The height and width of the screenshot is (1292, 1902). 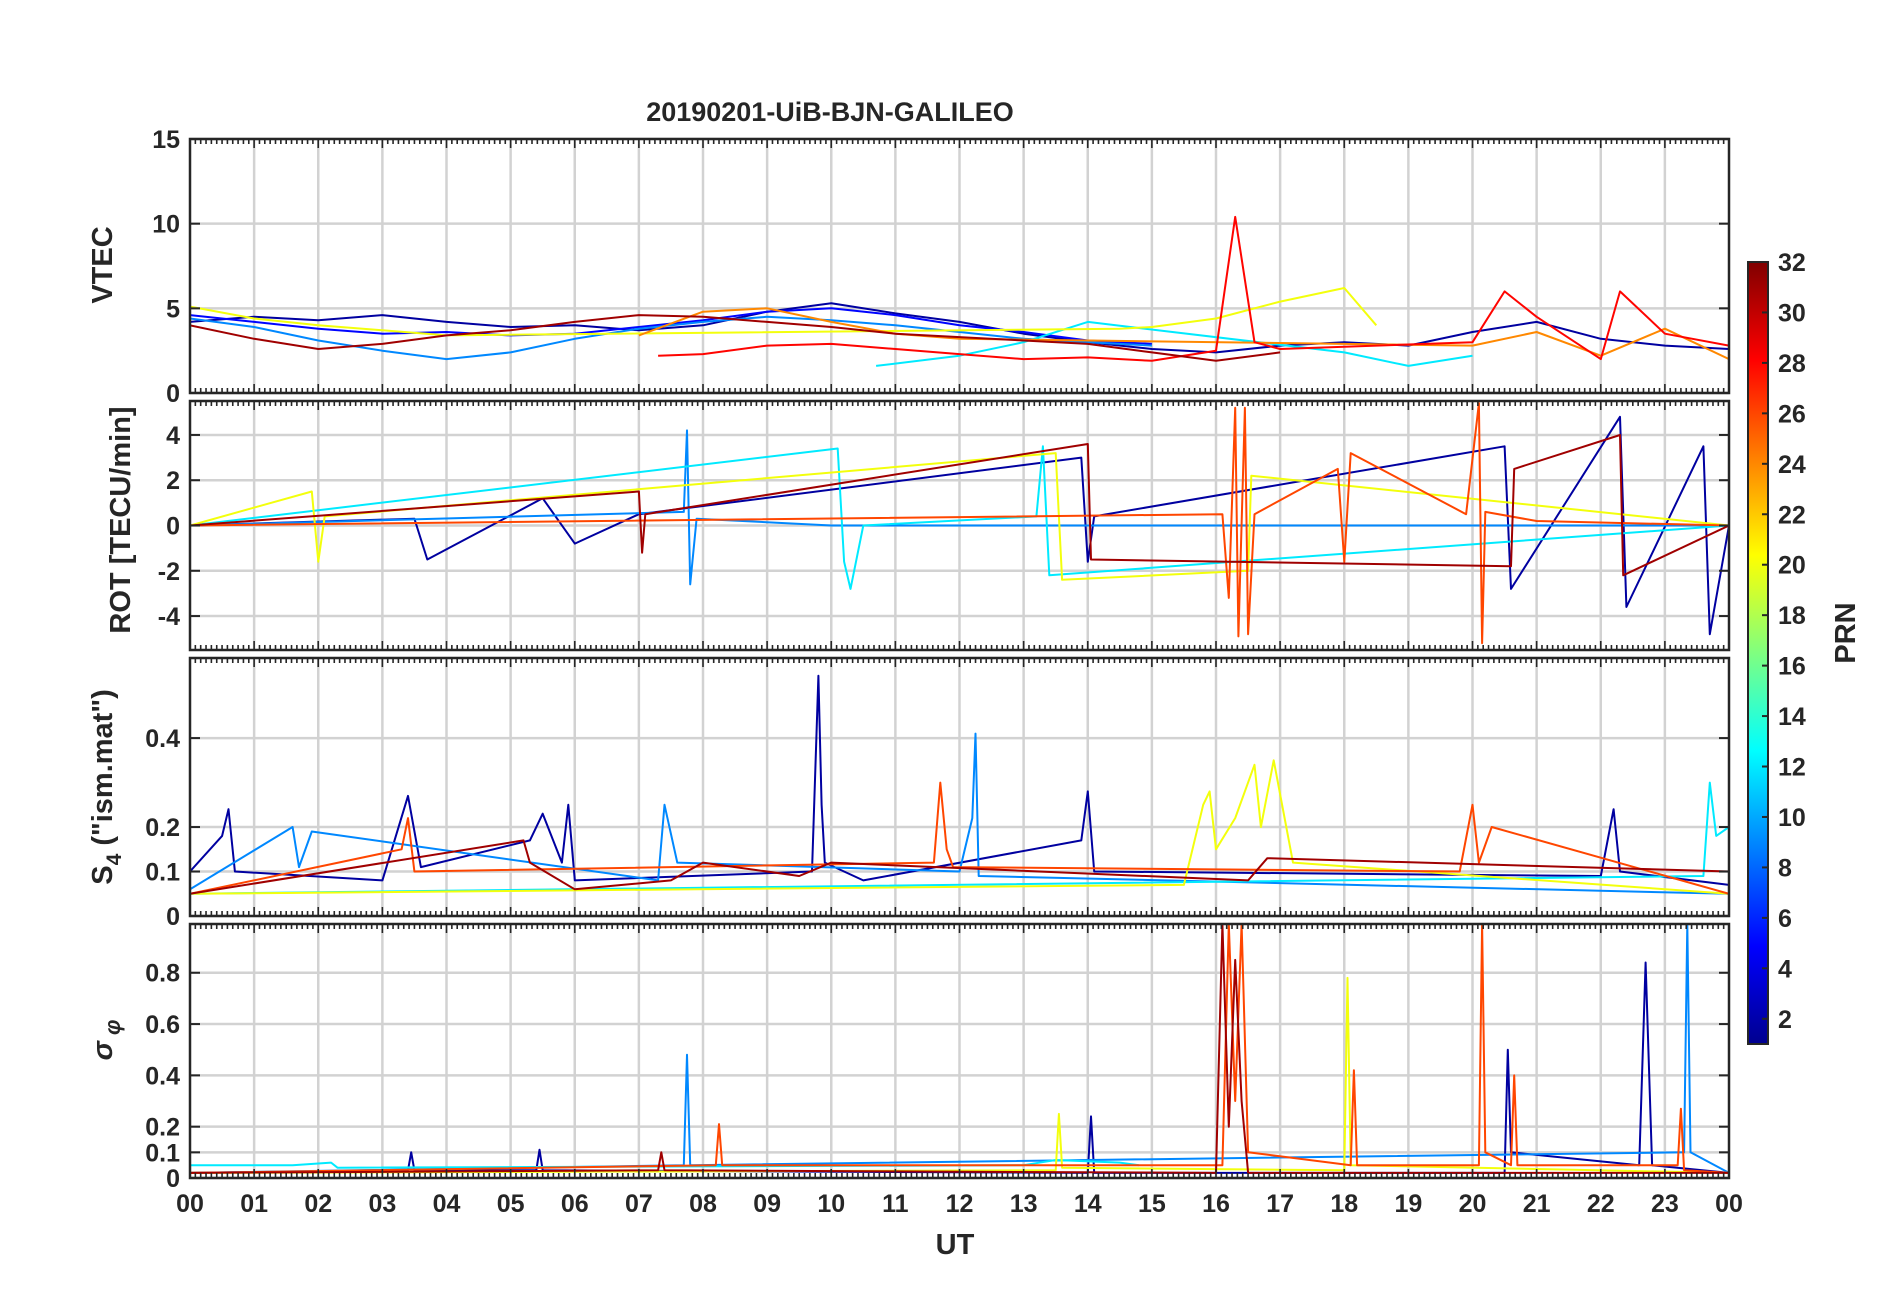 I want to click on x-tick-label: 05, so click(x=511, y=1204).